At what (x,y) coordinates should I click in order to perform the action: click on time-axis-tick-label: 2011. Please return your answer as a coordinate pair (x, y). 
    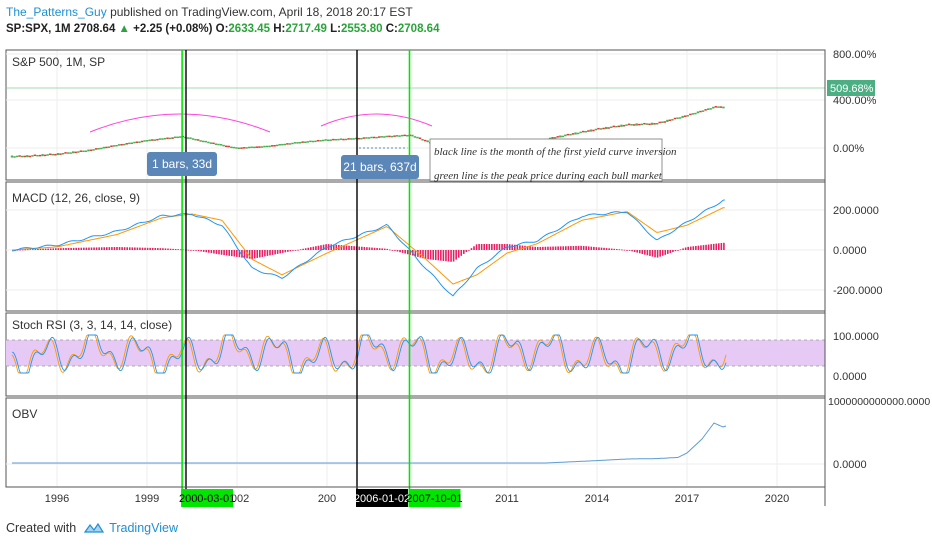
    Looking at the image, I should click on (507, 499).